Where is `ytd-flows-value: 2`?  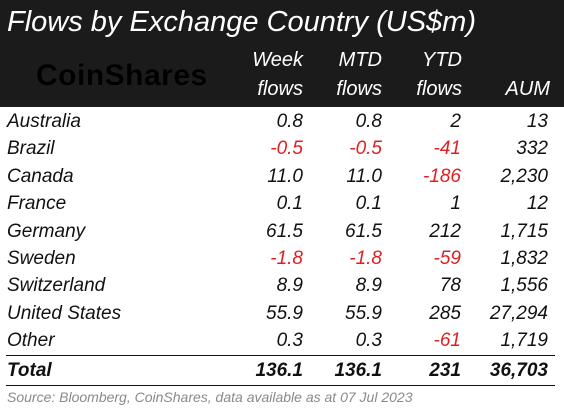
ytd-flows-value: 2 is located at coordinates (455, 121).